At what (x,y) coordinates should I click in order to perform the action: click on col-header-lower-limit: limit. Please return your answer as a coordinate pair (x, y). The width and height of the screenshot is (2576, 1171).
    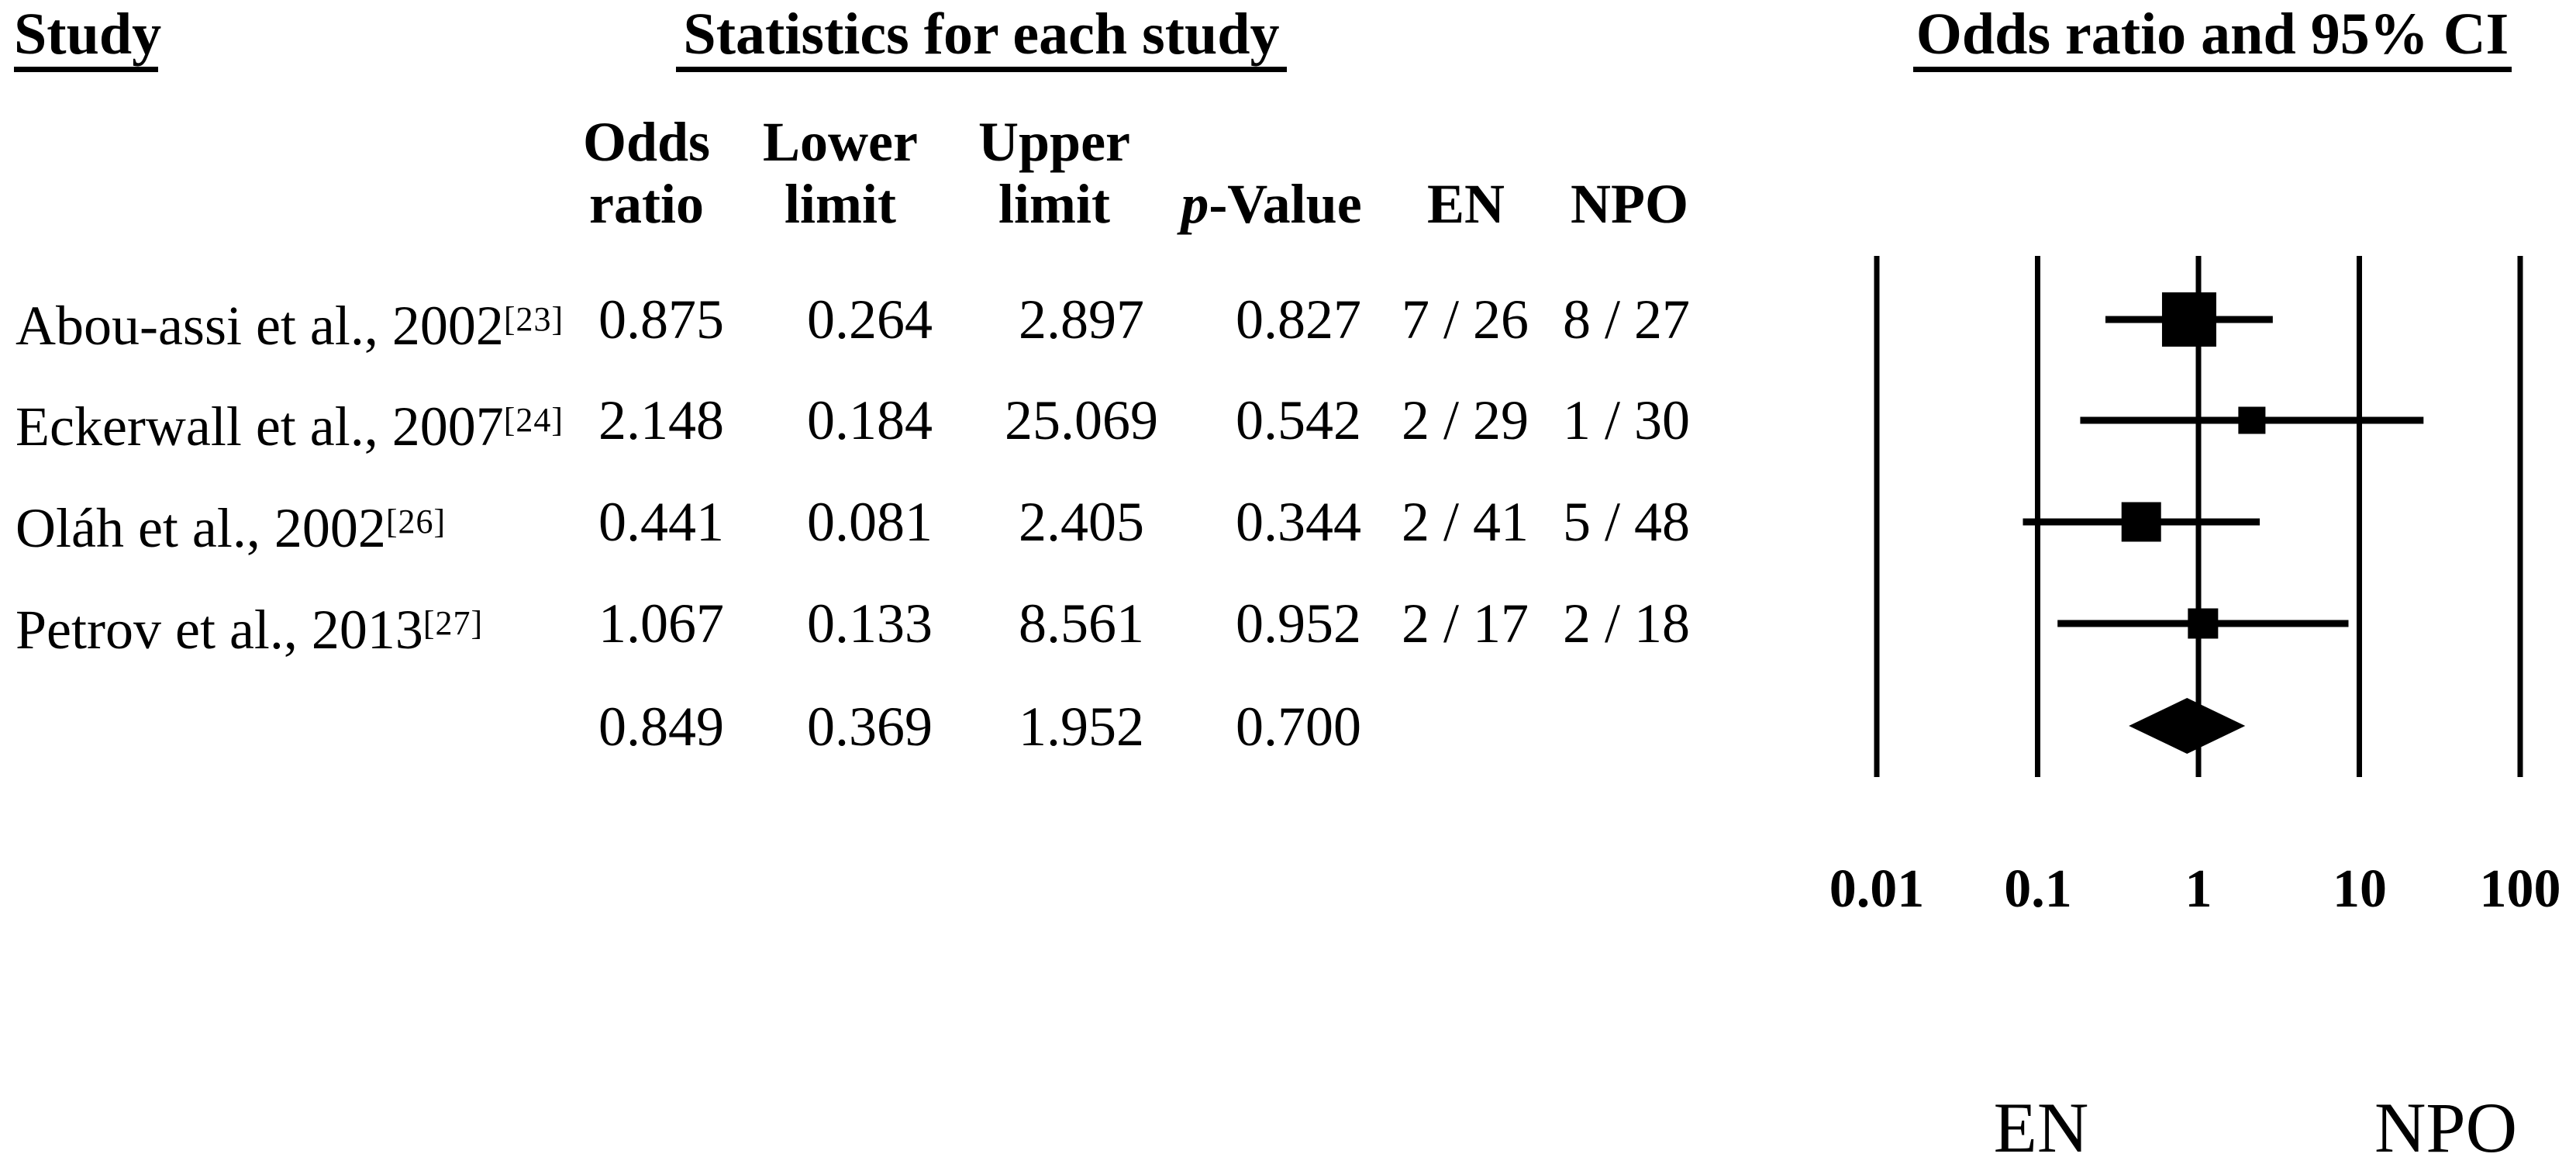
    Looking at the image, I should click on (840, 204).